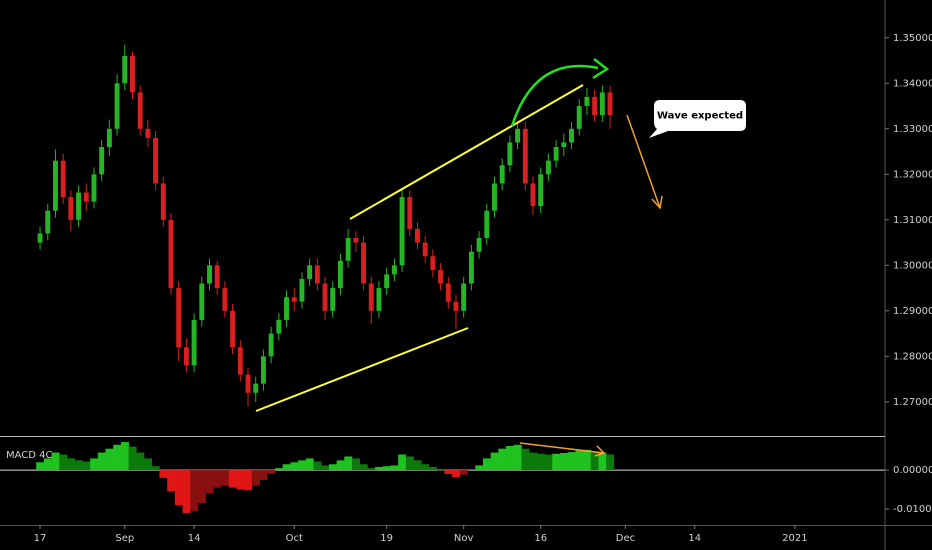 The width and height of the screenshot is (932, 550). What do you see at coordinates (554, 95) in the screenshot?
I see `curved-arrow` at bounding box center [554, 95].